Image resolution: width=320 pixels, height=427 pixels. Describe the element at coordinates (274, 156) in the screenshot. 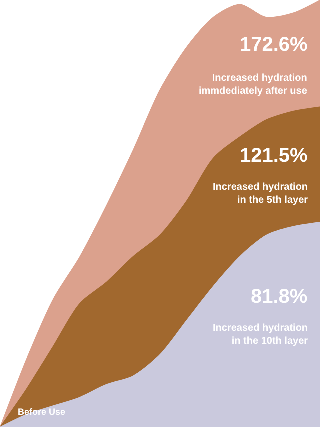

I see `annotation: 121.5%` at that location.